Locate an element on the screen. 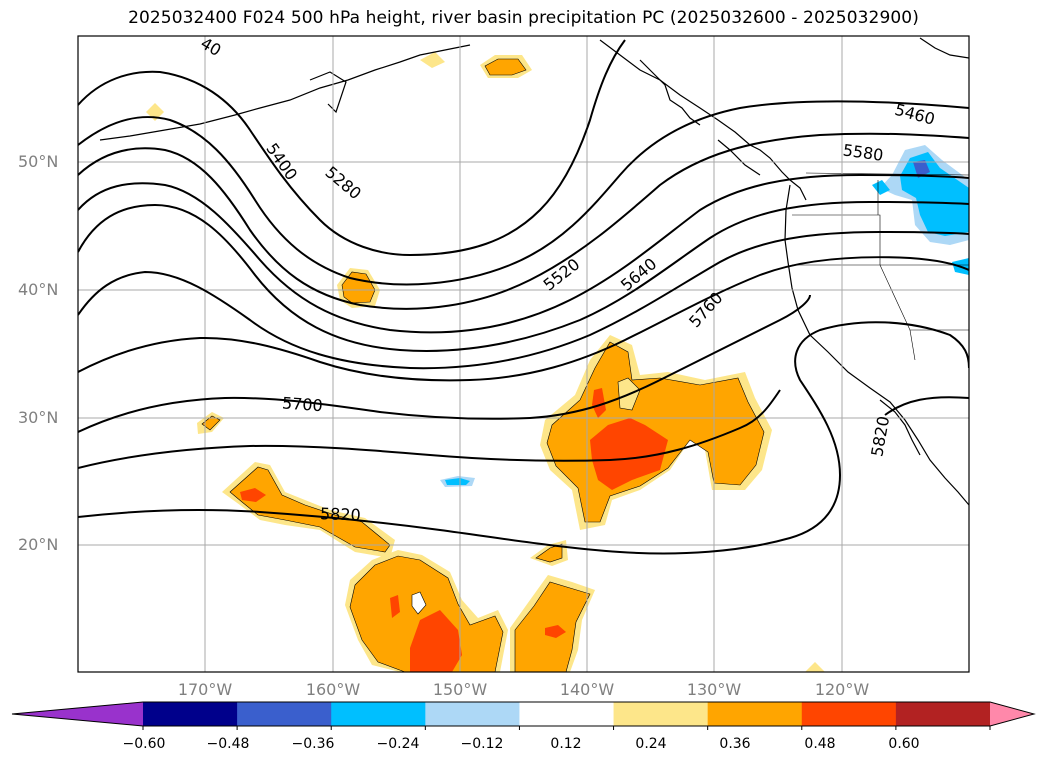 This screenshot has height=765, width=1047. lon-label: 170°W is located at coordinates (205, 689).